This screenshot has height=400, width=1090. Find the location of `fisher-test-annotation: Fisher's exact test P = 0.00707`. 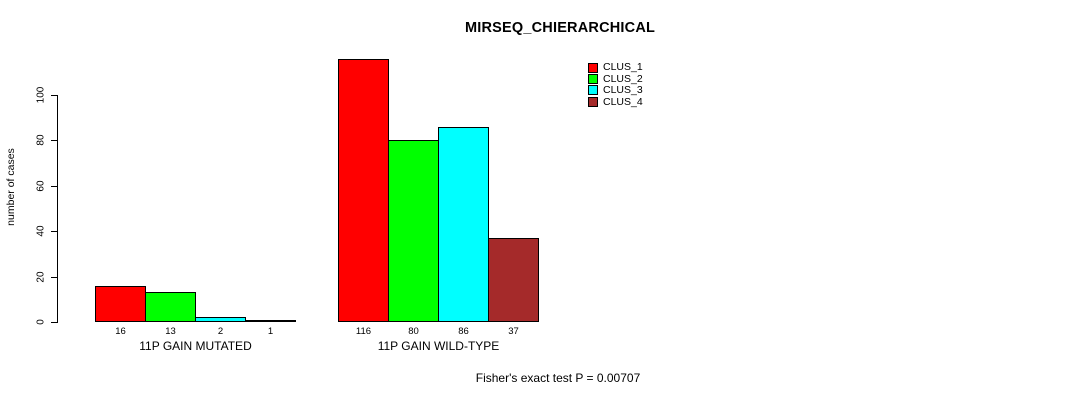

fisher-test-annotation: Fisher's exact test P = 0.00707 is located at coordinates (558, 378).